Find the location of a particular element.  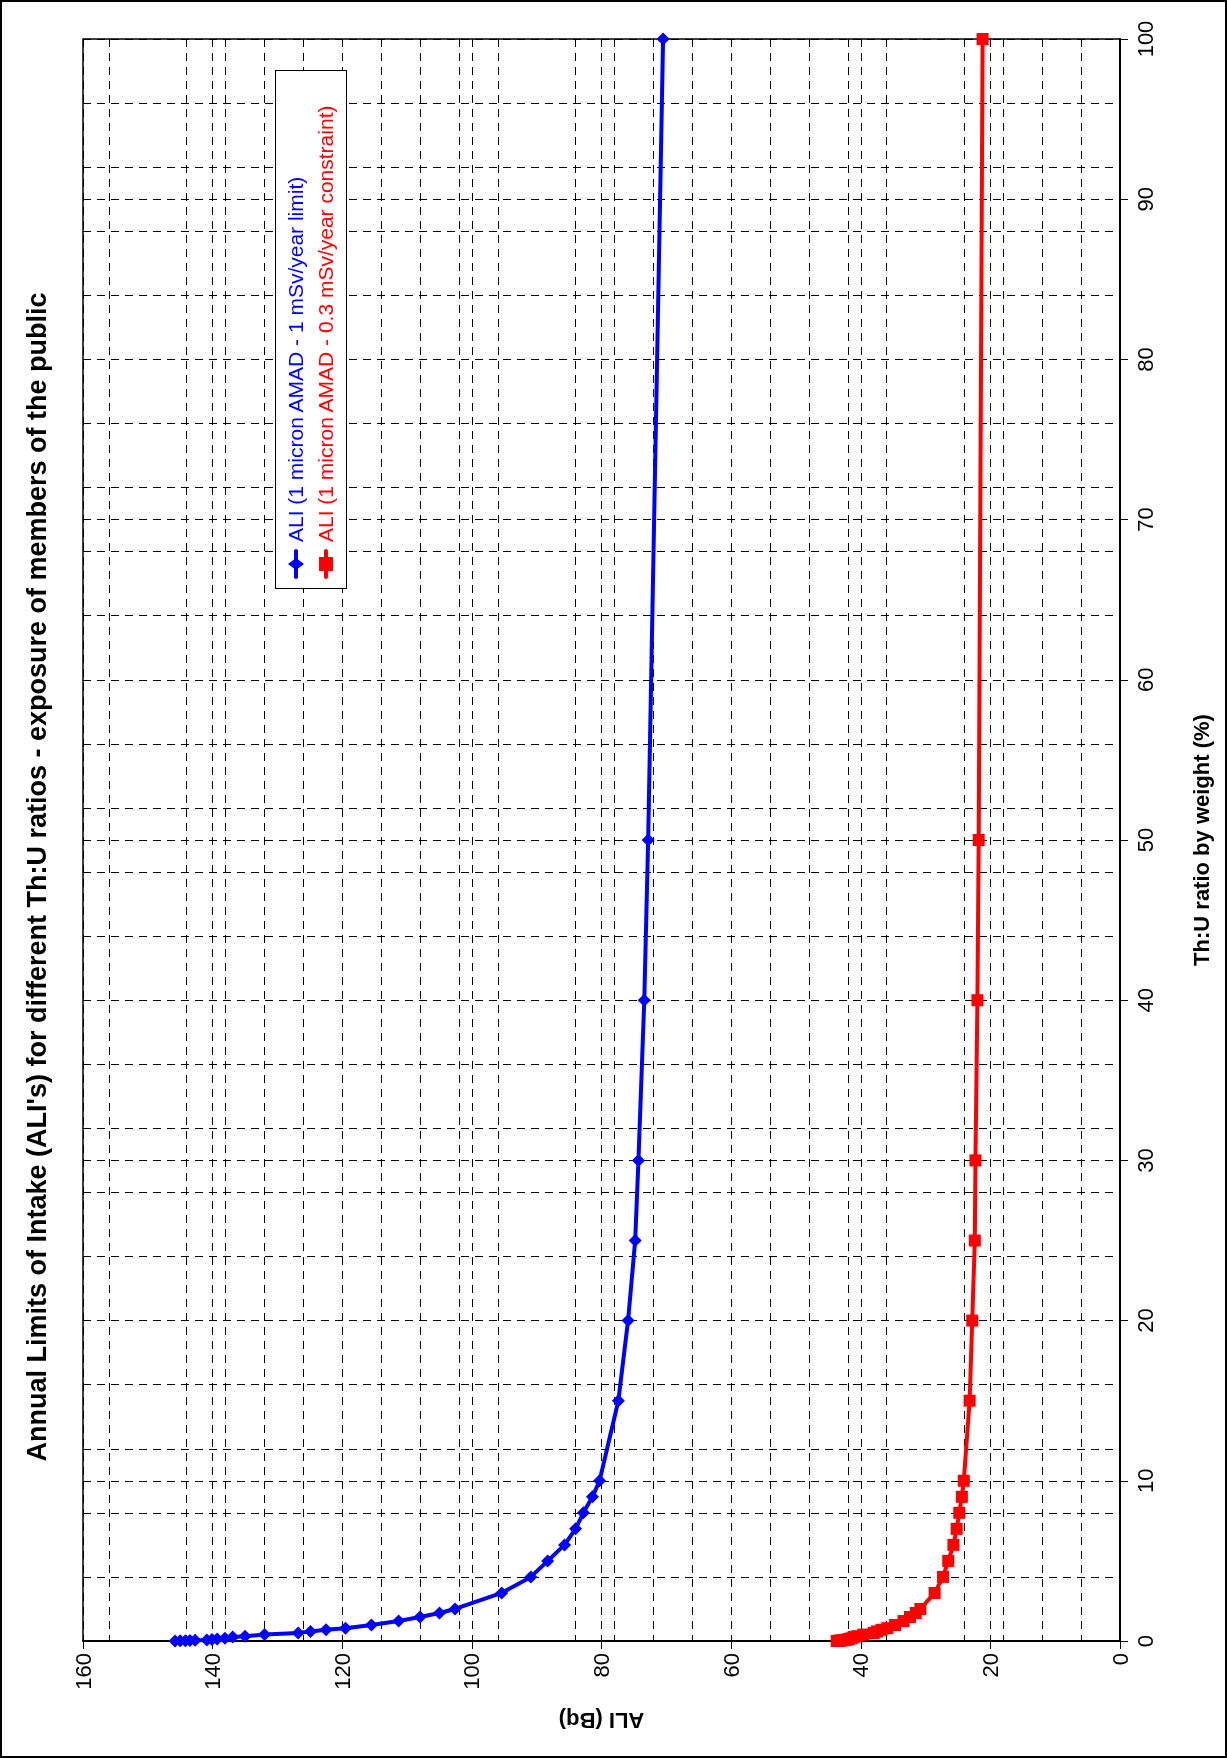

y-axis-title: Th:U ratio by weight (%) is located at coordinates (1201, 840).